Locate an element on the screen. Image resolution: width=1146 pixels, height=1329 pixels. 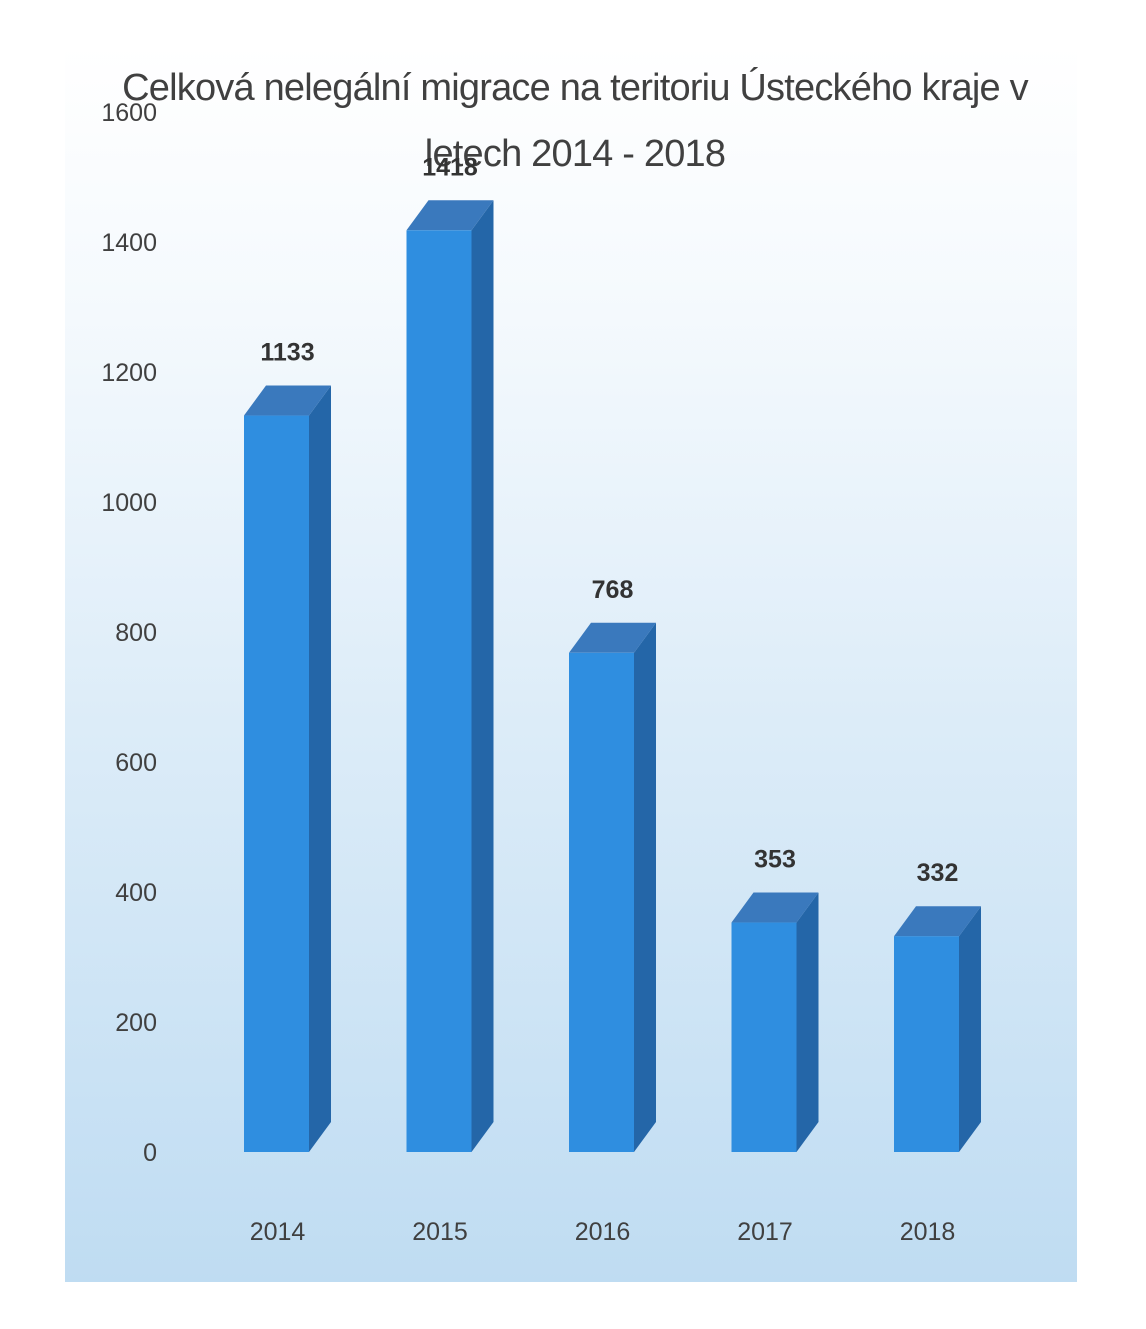
y-tick-label: 800 is located at coordinates (136, 633).